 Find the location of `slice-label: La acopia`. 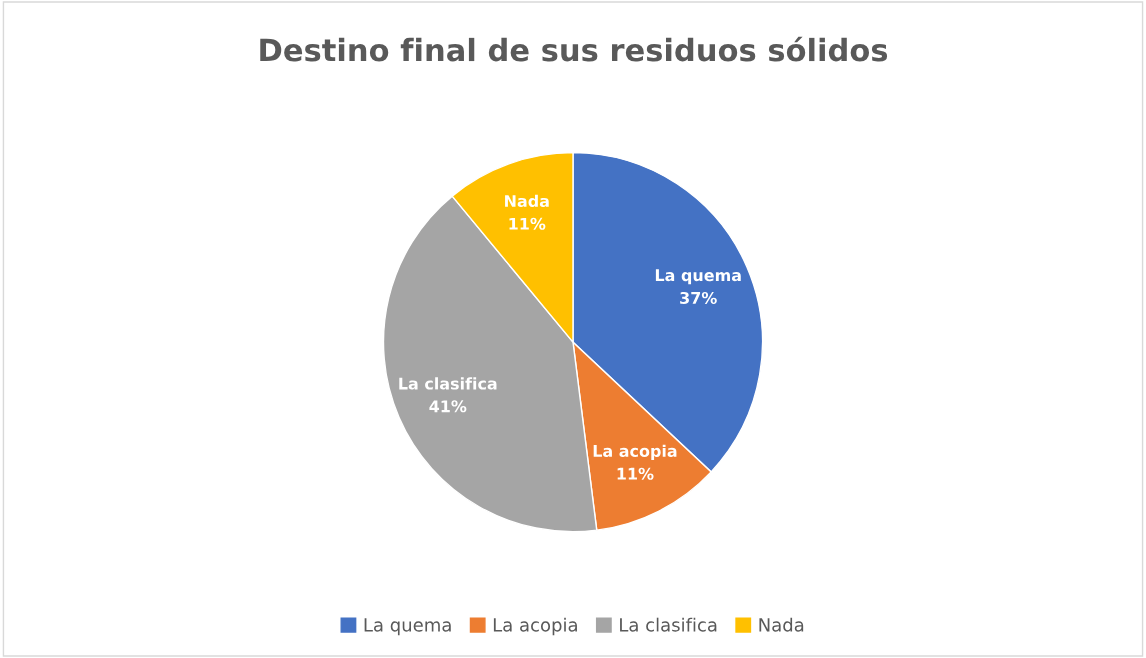

slice-label: La acopia is located at coordinates (635, 452).